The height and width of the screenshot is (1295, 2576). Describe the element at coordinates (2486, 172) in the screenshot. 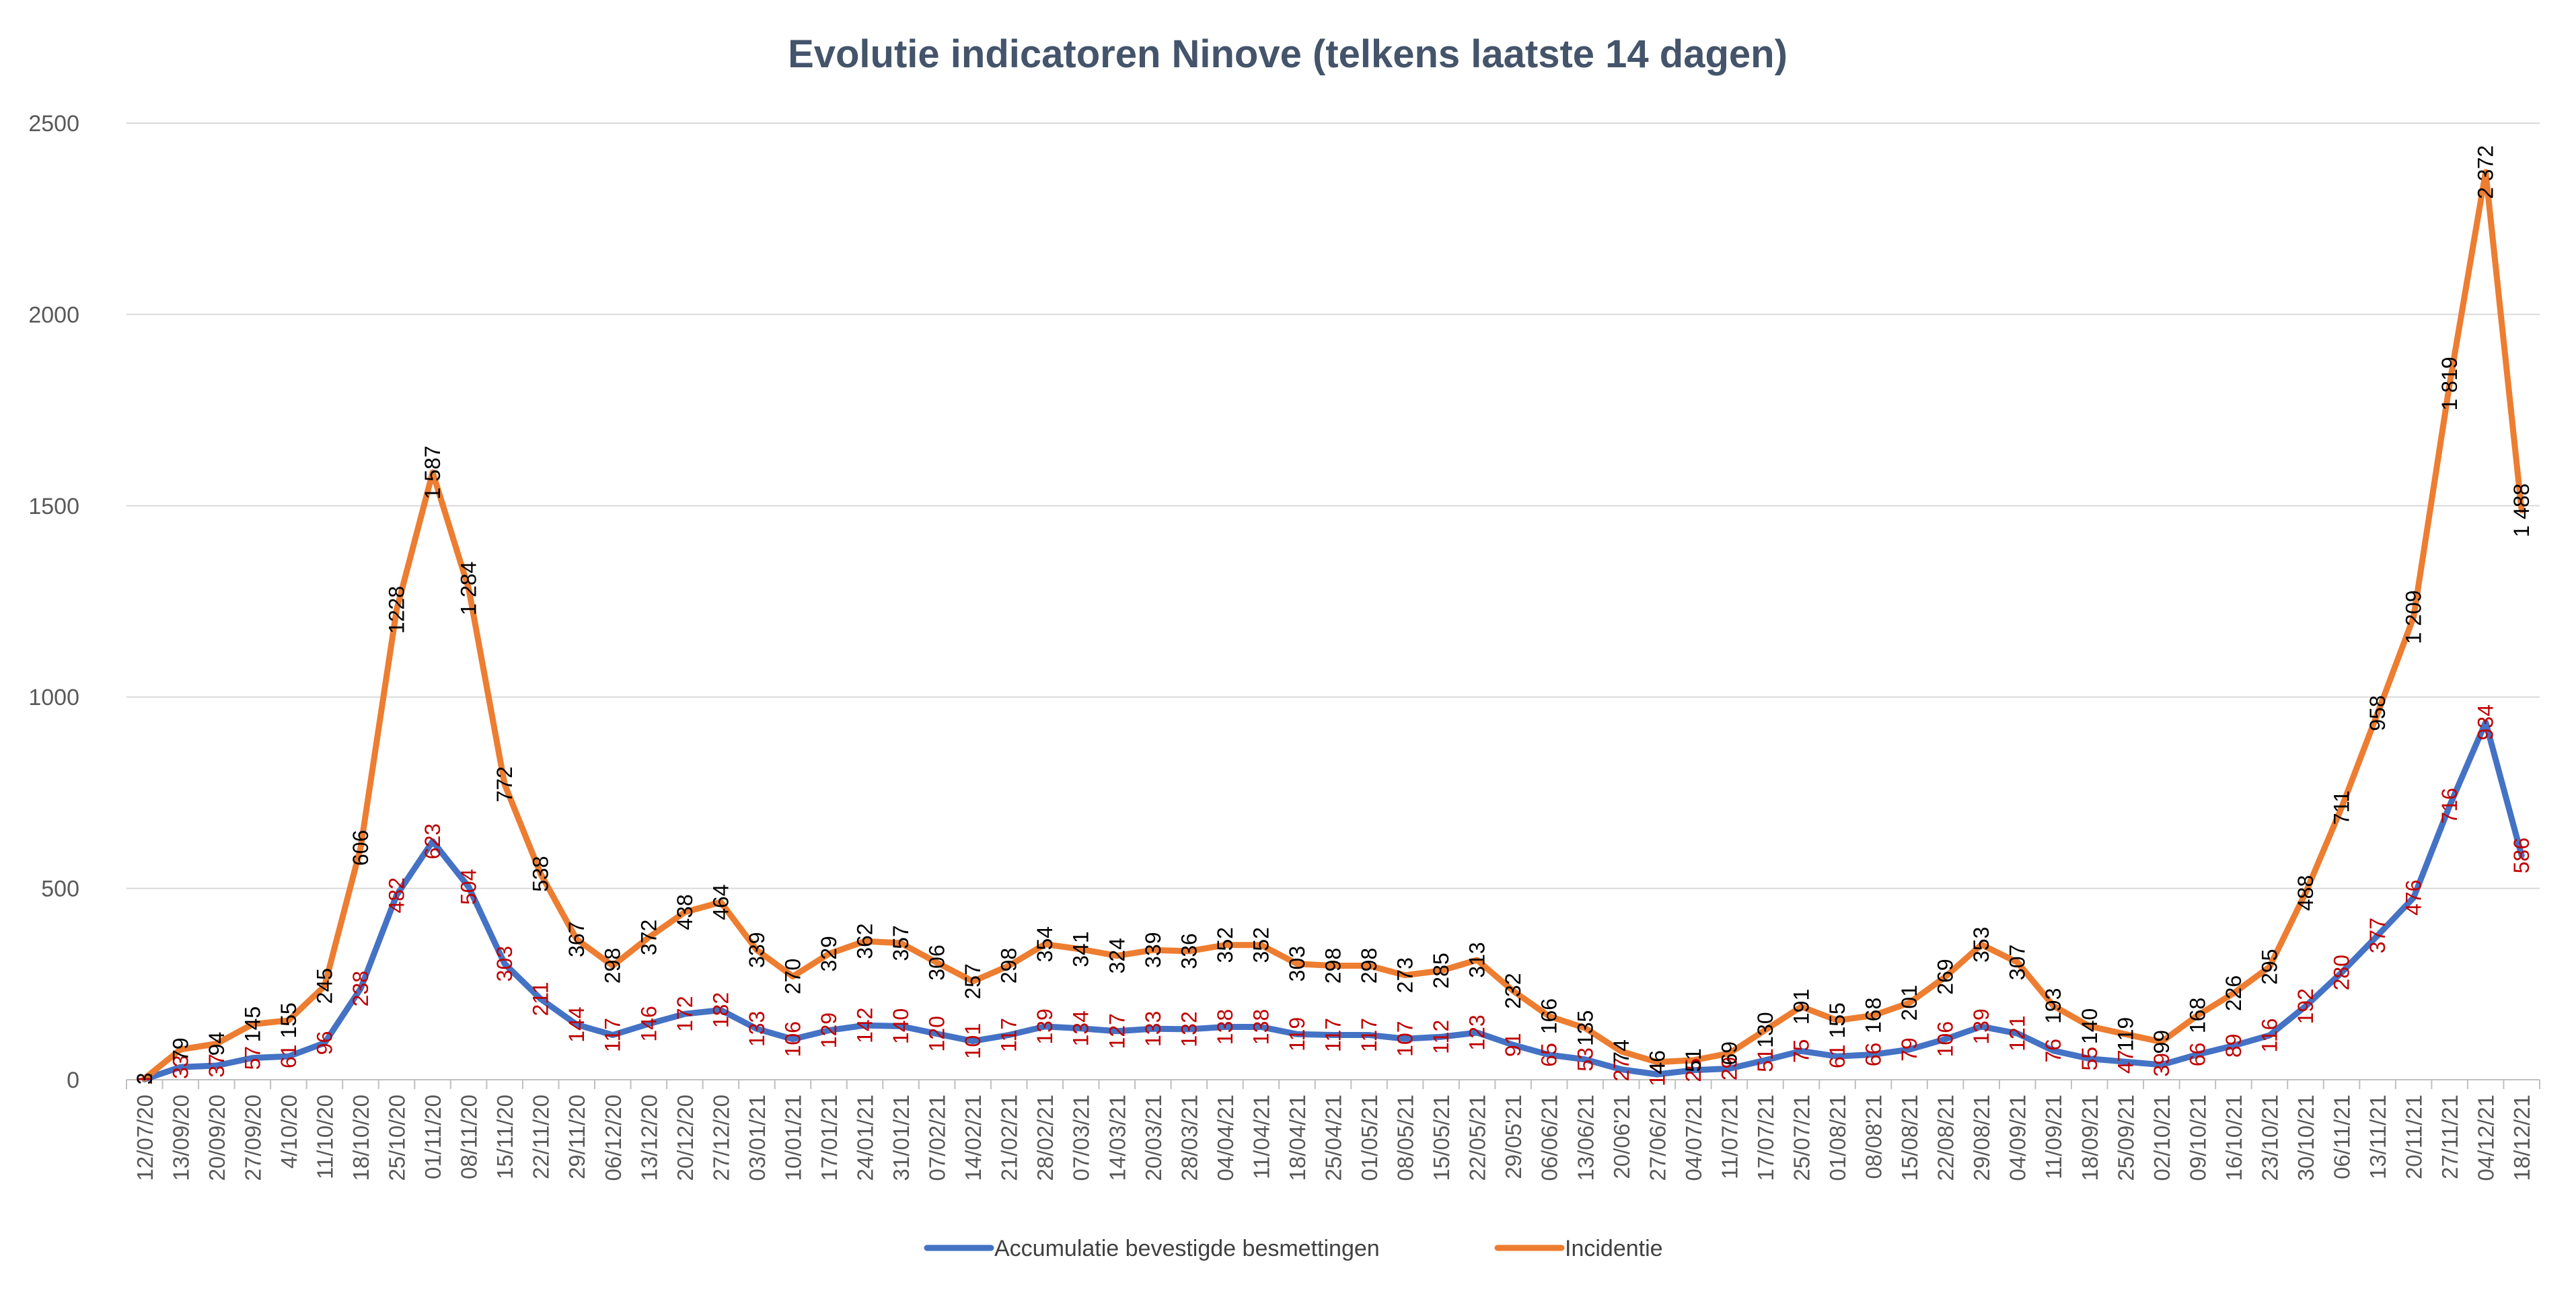

I see `data-label-series-1: 2 372` at that location.